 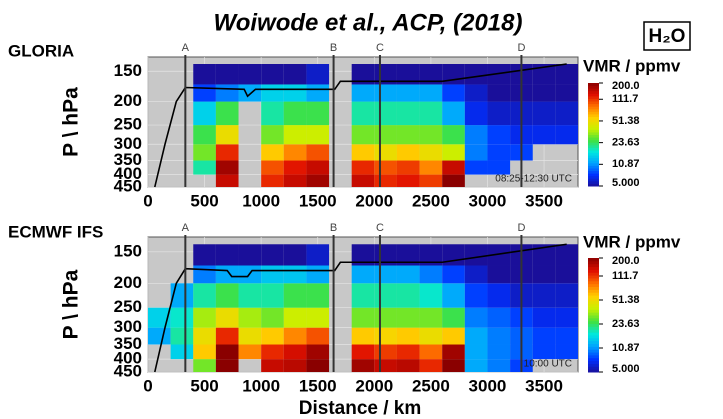 What do you see at coordinates (626, 369) in the screenshot?
I see `colorbar-tick-label: 5.000` at bounding box center [626, 369].